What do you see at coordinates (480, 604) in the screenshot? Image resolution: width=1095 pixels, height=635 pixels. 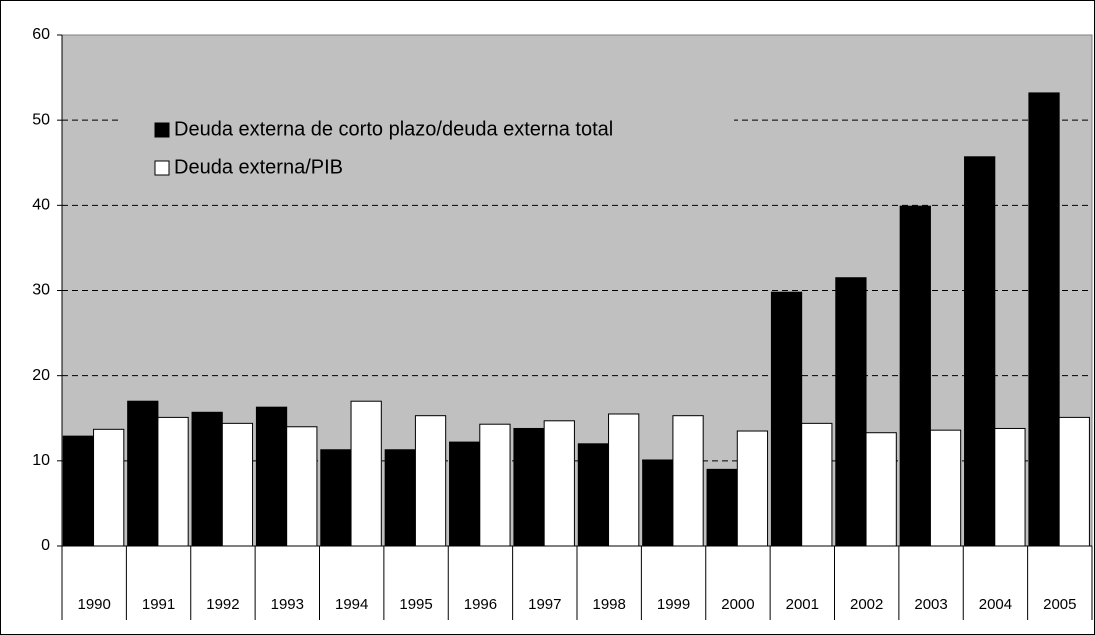 I see `x-tick-label: 1996` at bounding box center [480, 604].